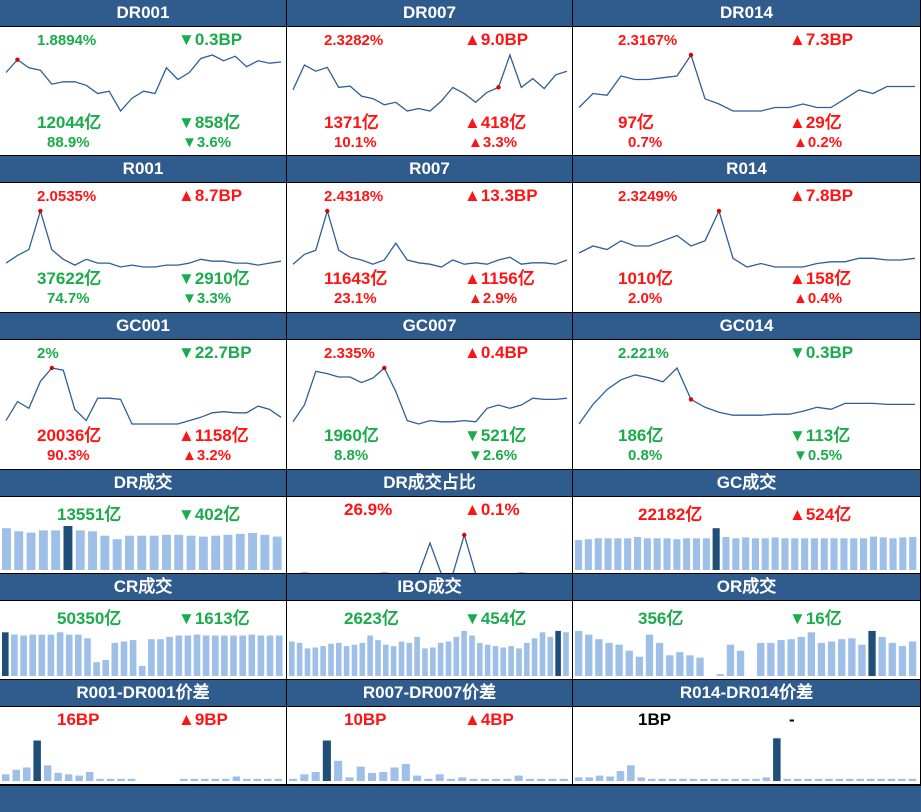 Image resolution: width=921 pixels, height=812 pixels. I want to click on panel-title: R014-DR014价差, so click(746, 693).